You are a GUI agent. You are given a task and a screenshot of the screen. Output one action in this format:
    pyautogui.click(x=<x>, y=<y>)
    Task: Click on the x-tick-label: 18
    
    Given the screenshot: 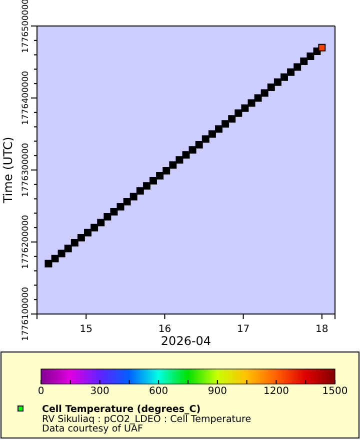 What is the action you would take?
    pyautogui.click(x=322, y=330)
    